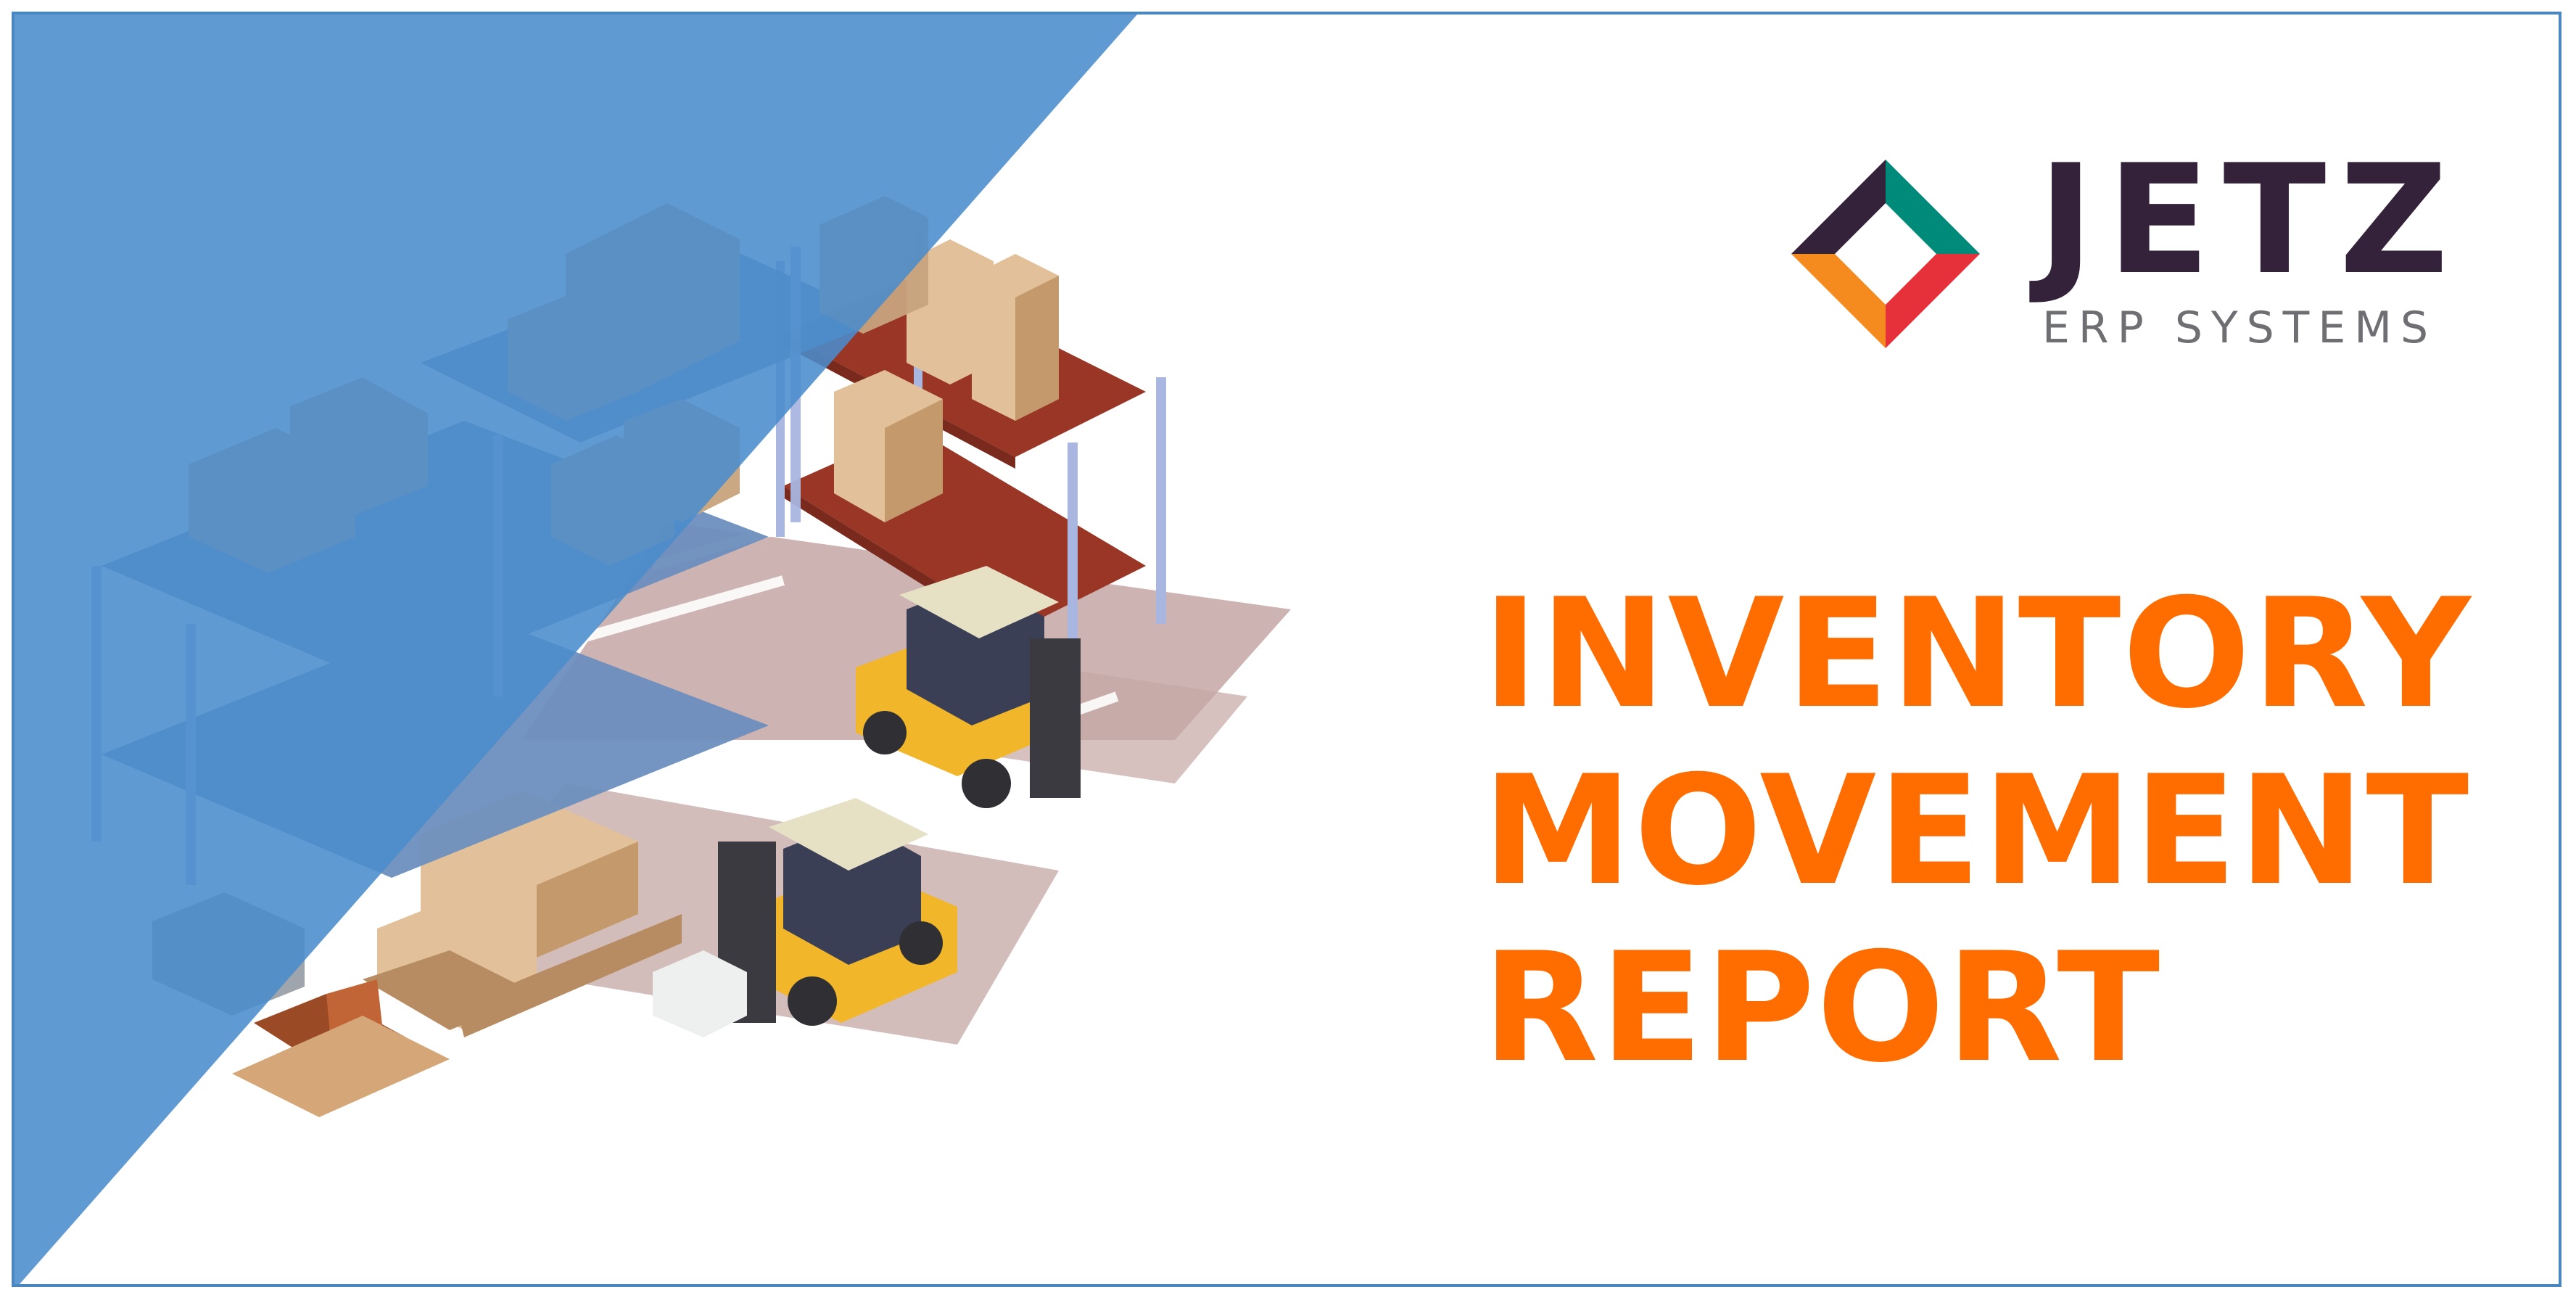  I want to click on pallet-boxes, so click(457, 954).